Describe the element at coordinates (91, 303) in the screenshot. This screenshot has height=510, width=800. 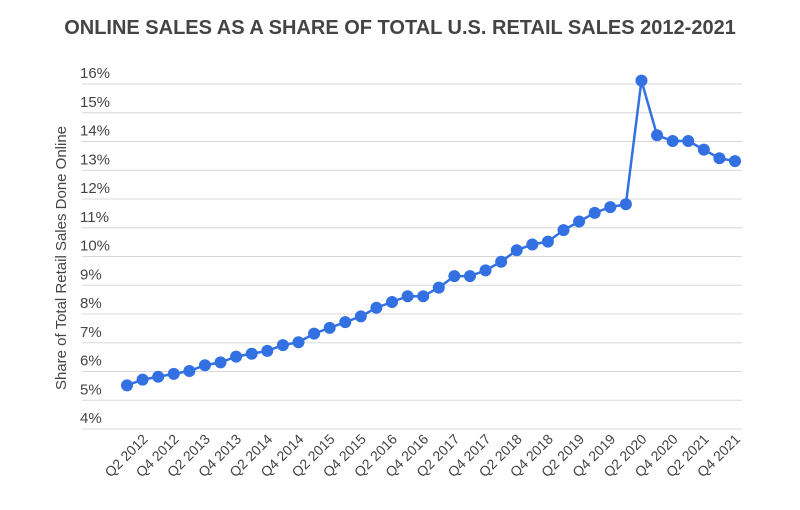
I see `y-tick-label: 8%` at that location.